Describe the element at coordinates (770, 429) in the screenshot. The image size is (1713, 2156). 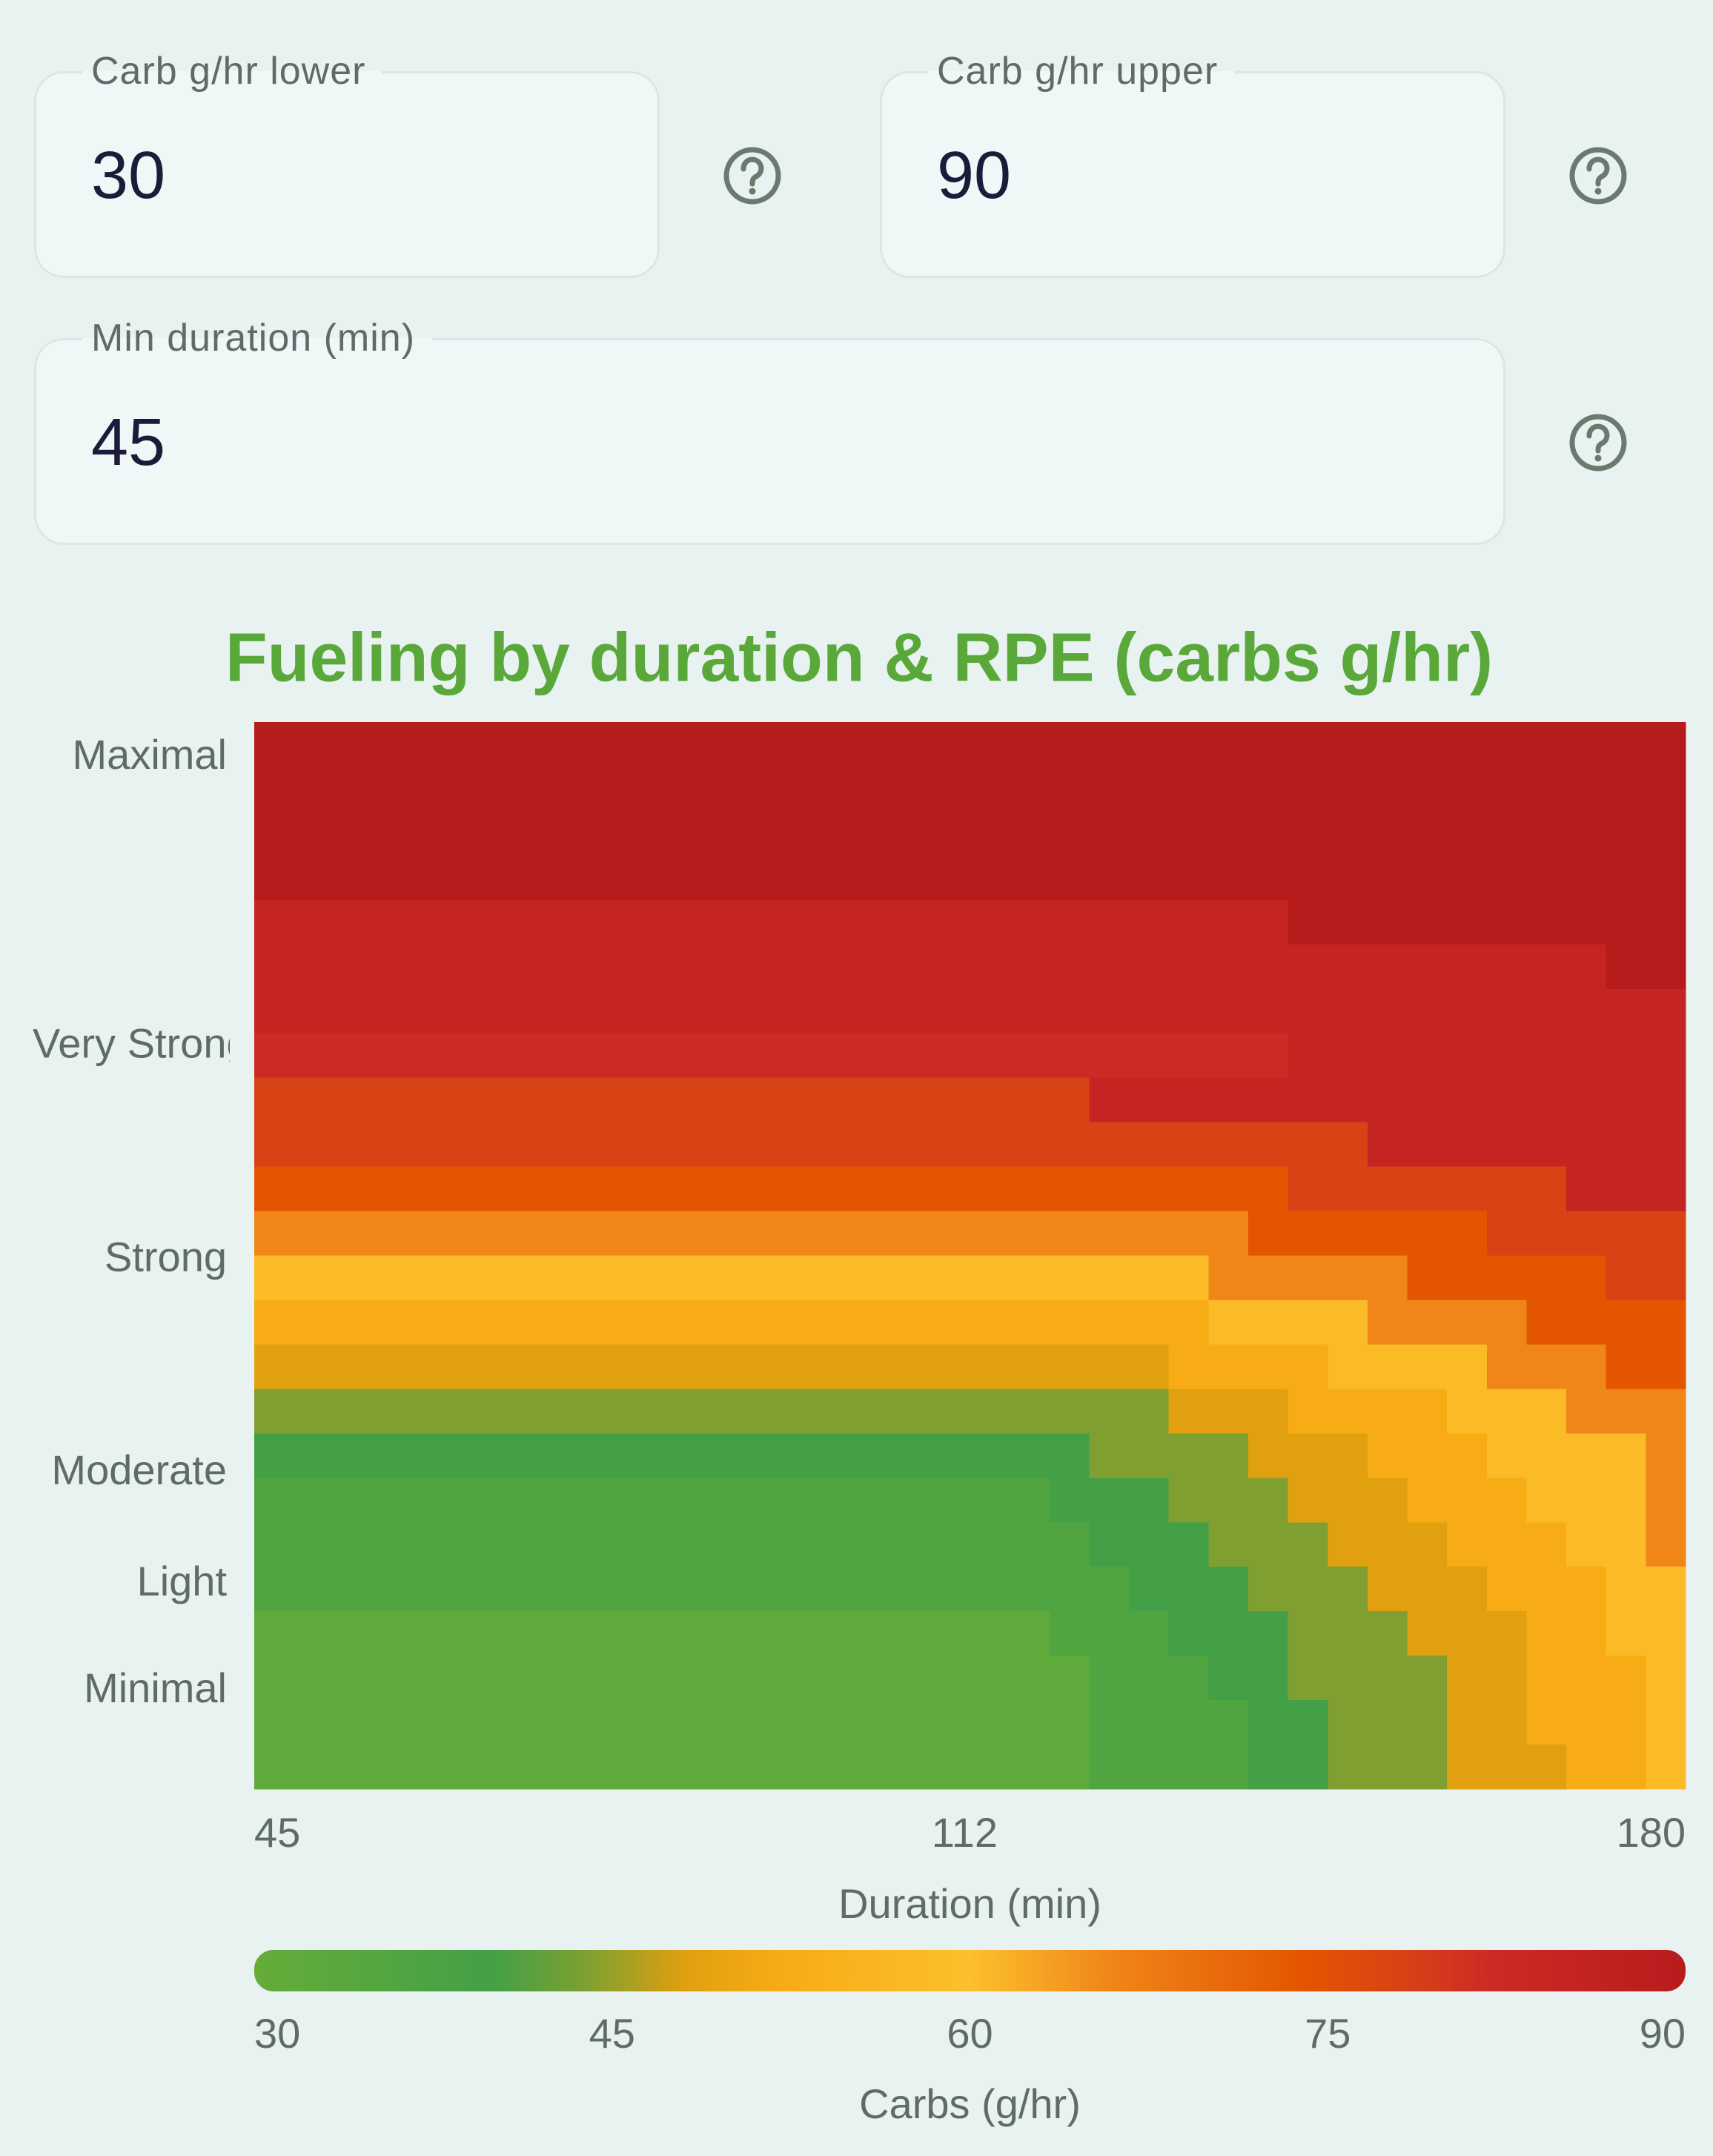
I see `input-field: Min duration (min) 45` at that location.